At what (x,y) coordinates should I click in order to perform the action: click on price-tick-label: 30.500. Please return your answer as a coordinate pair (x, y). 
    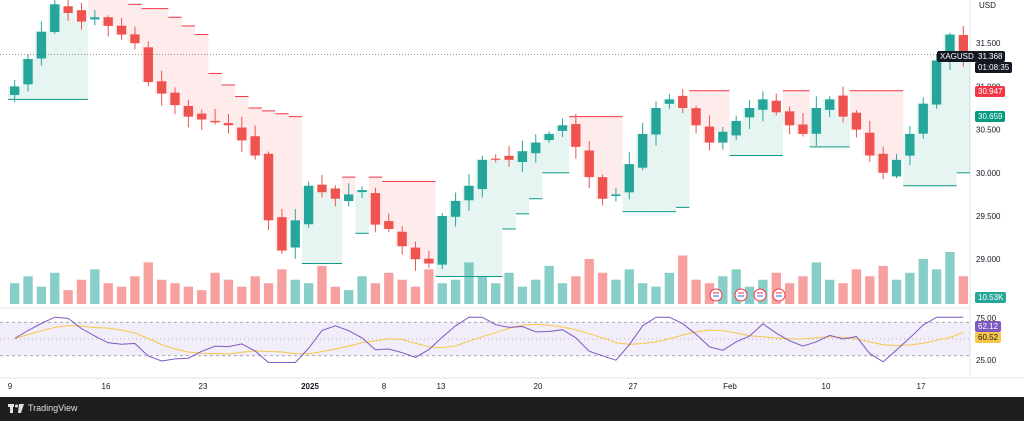
    Looking at the image, I should click on (988, 130).